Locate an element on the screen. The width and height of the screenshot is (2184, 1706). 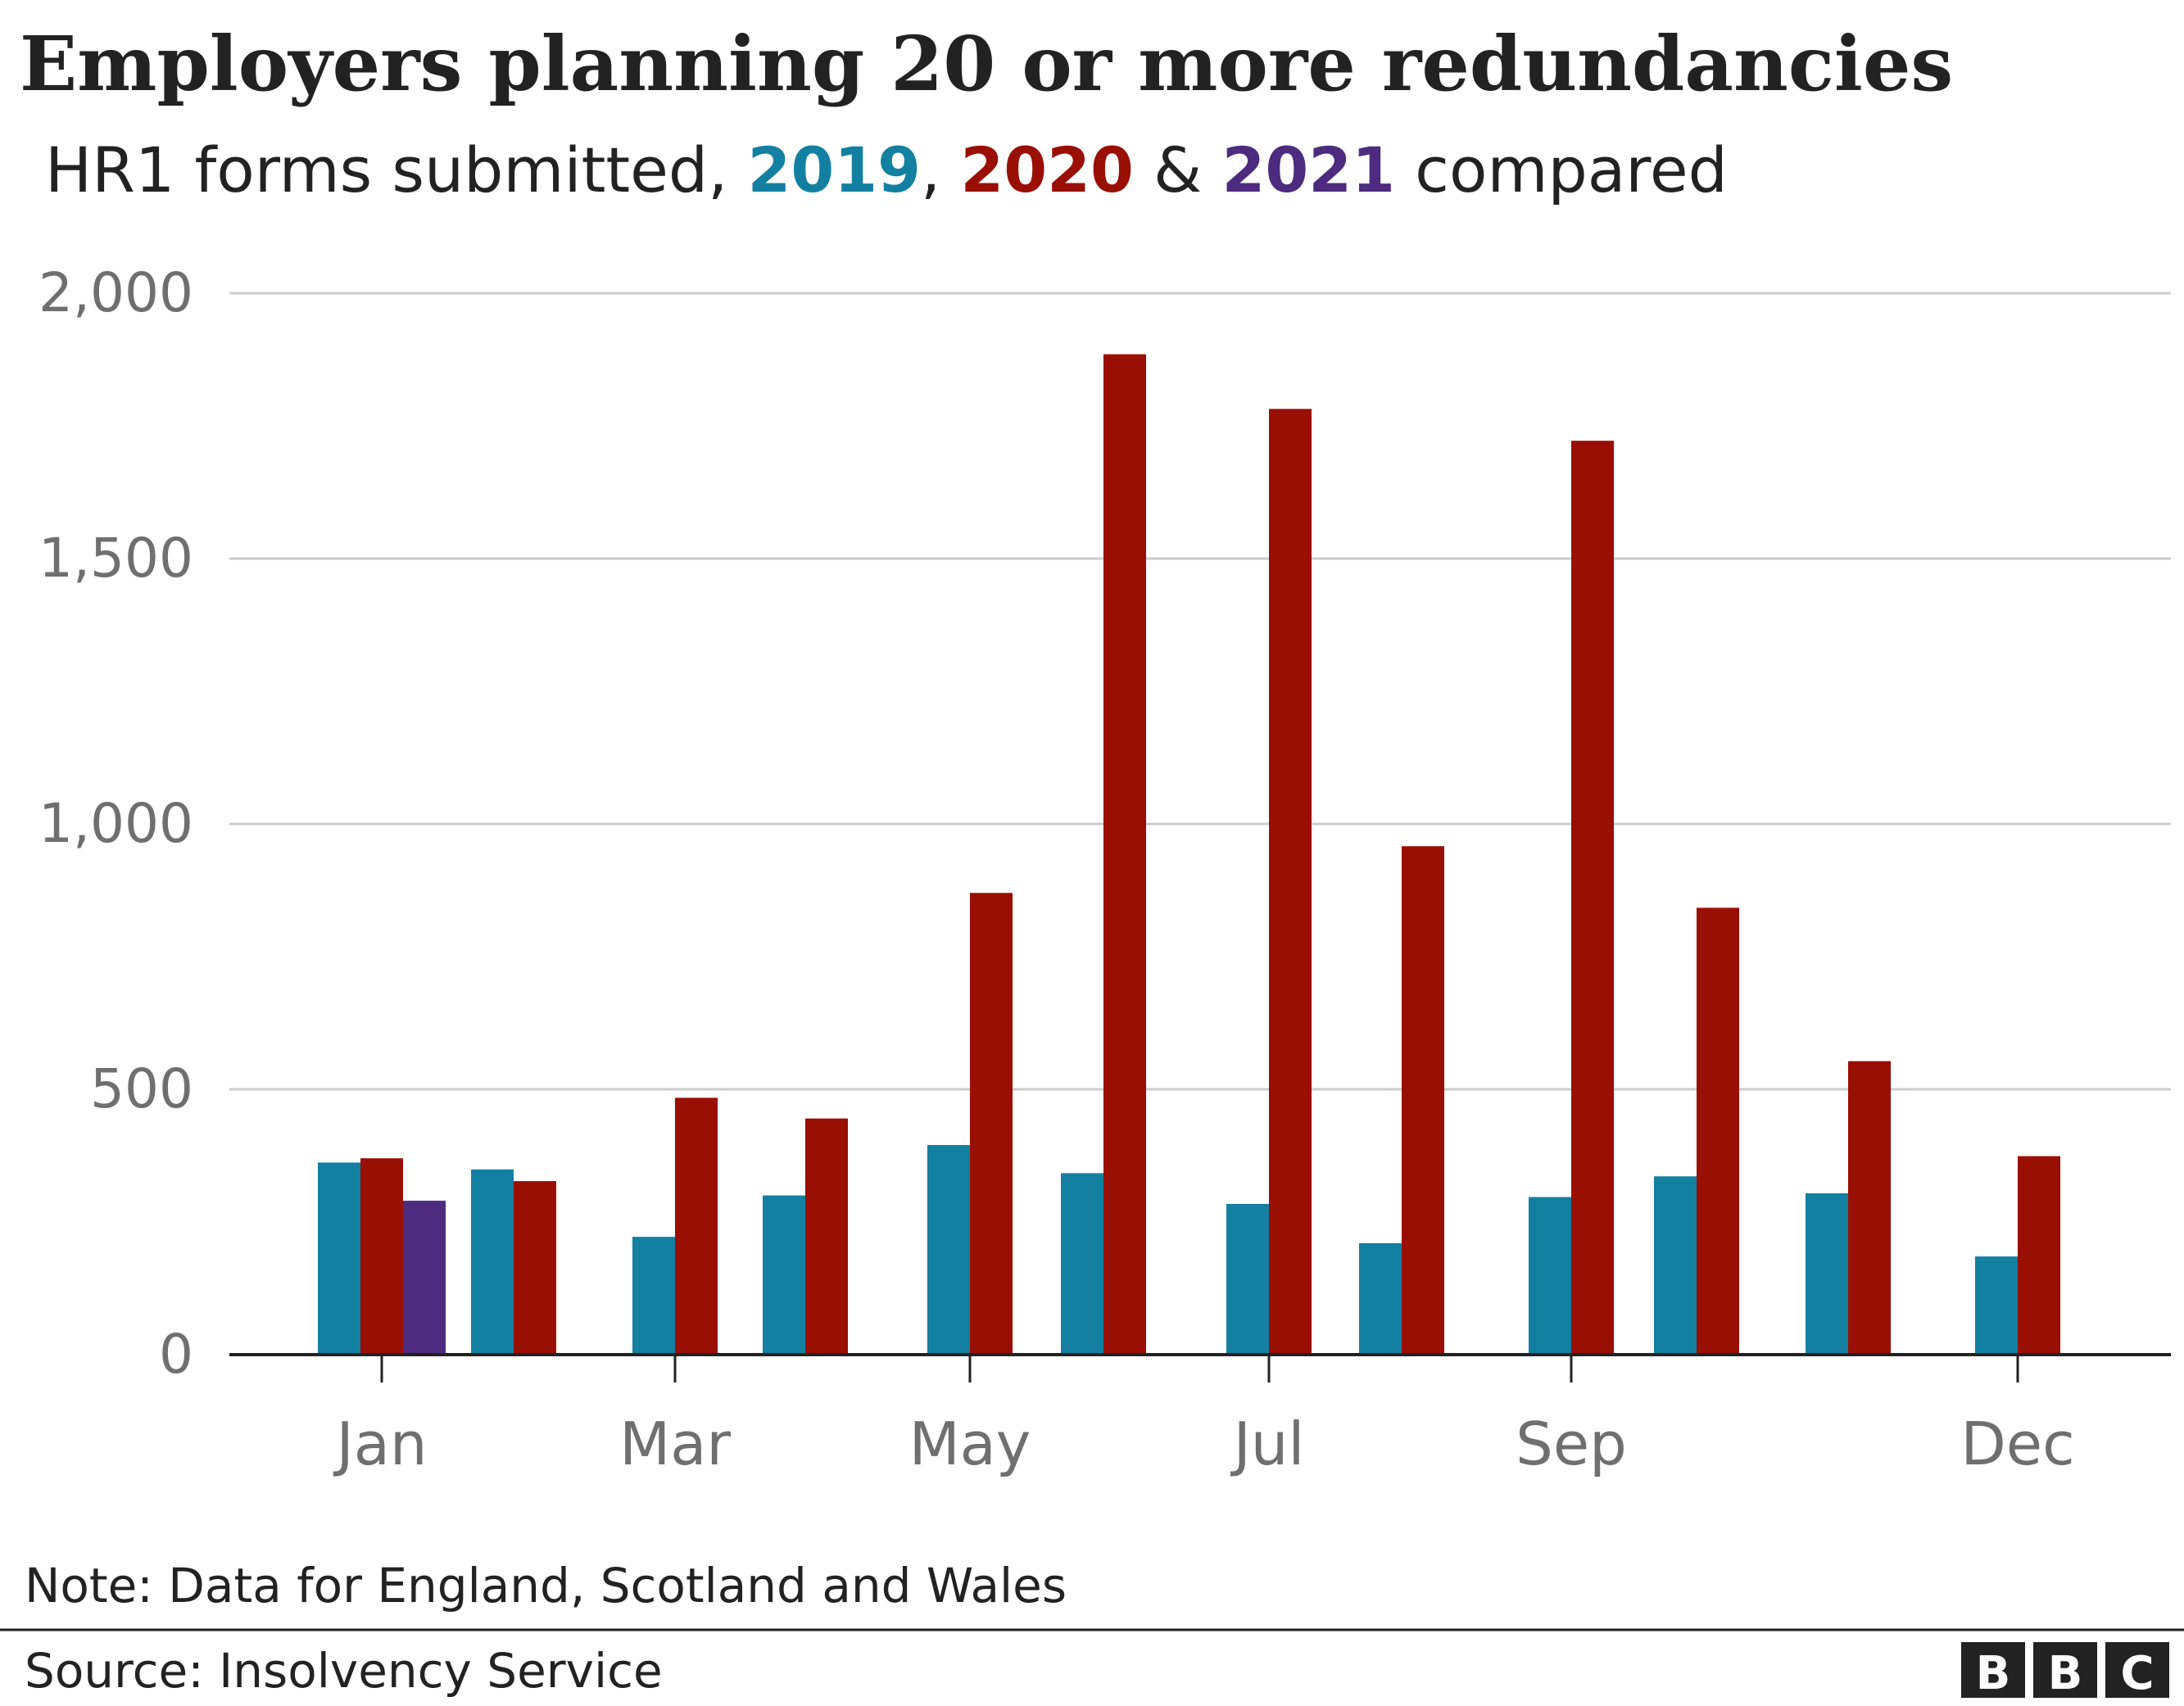
bbc-logo-letter-2: B is located at coordinates (2066, 1673).